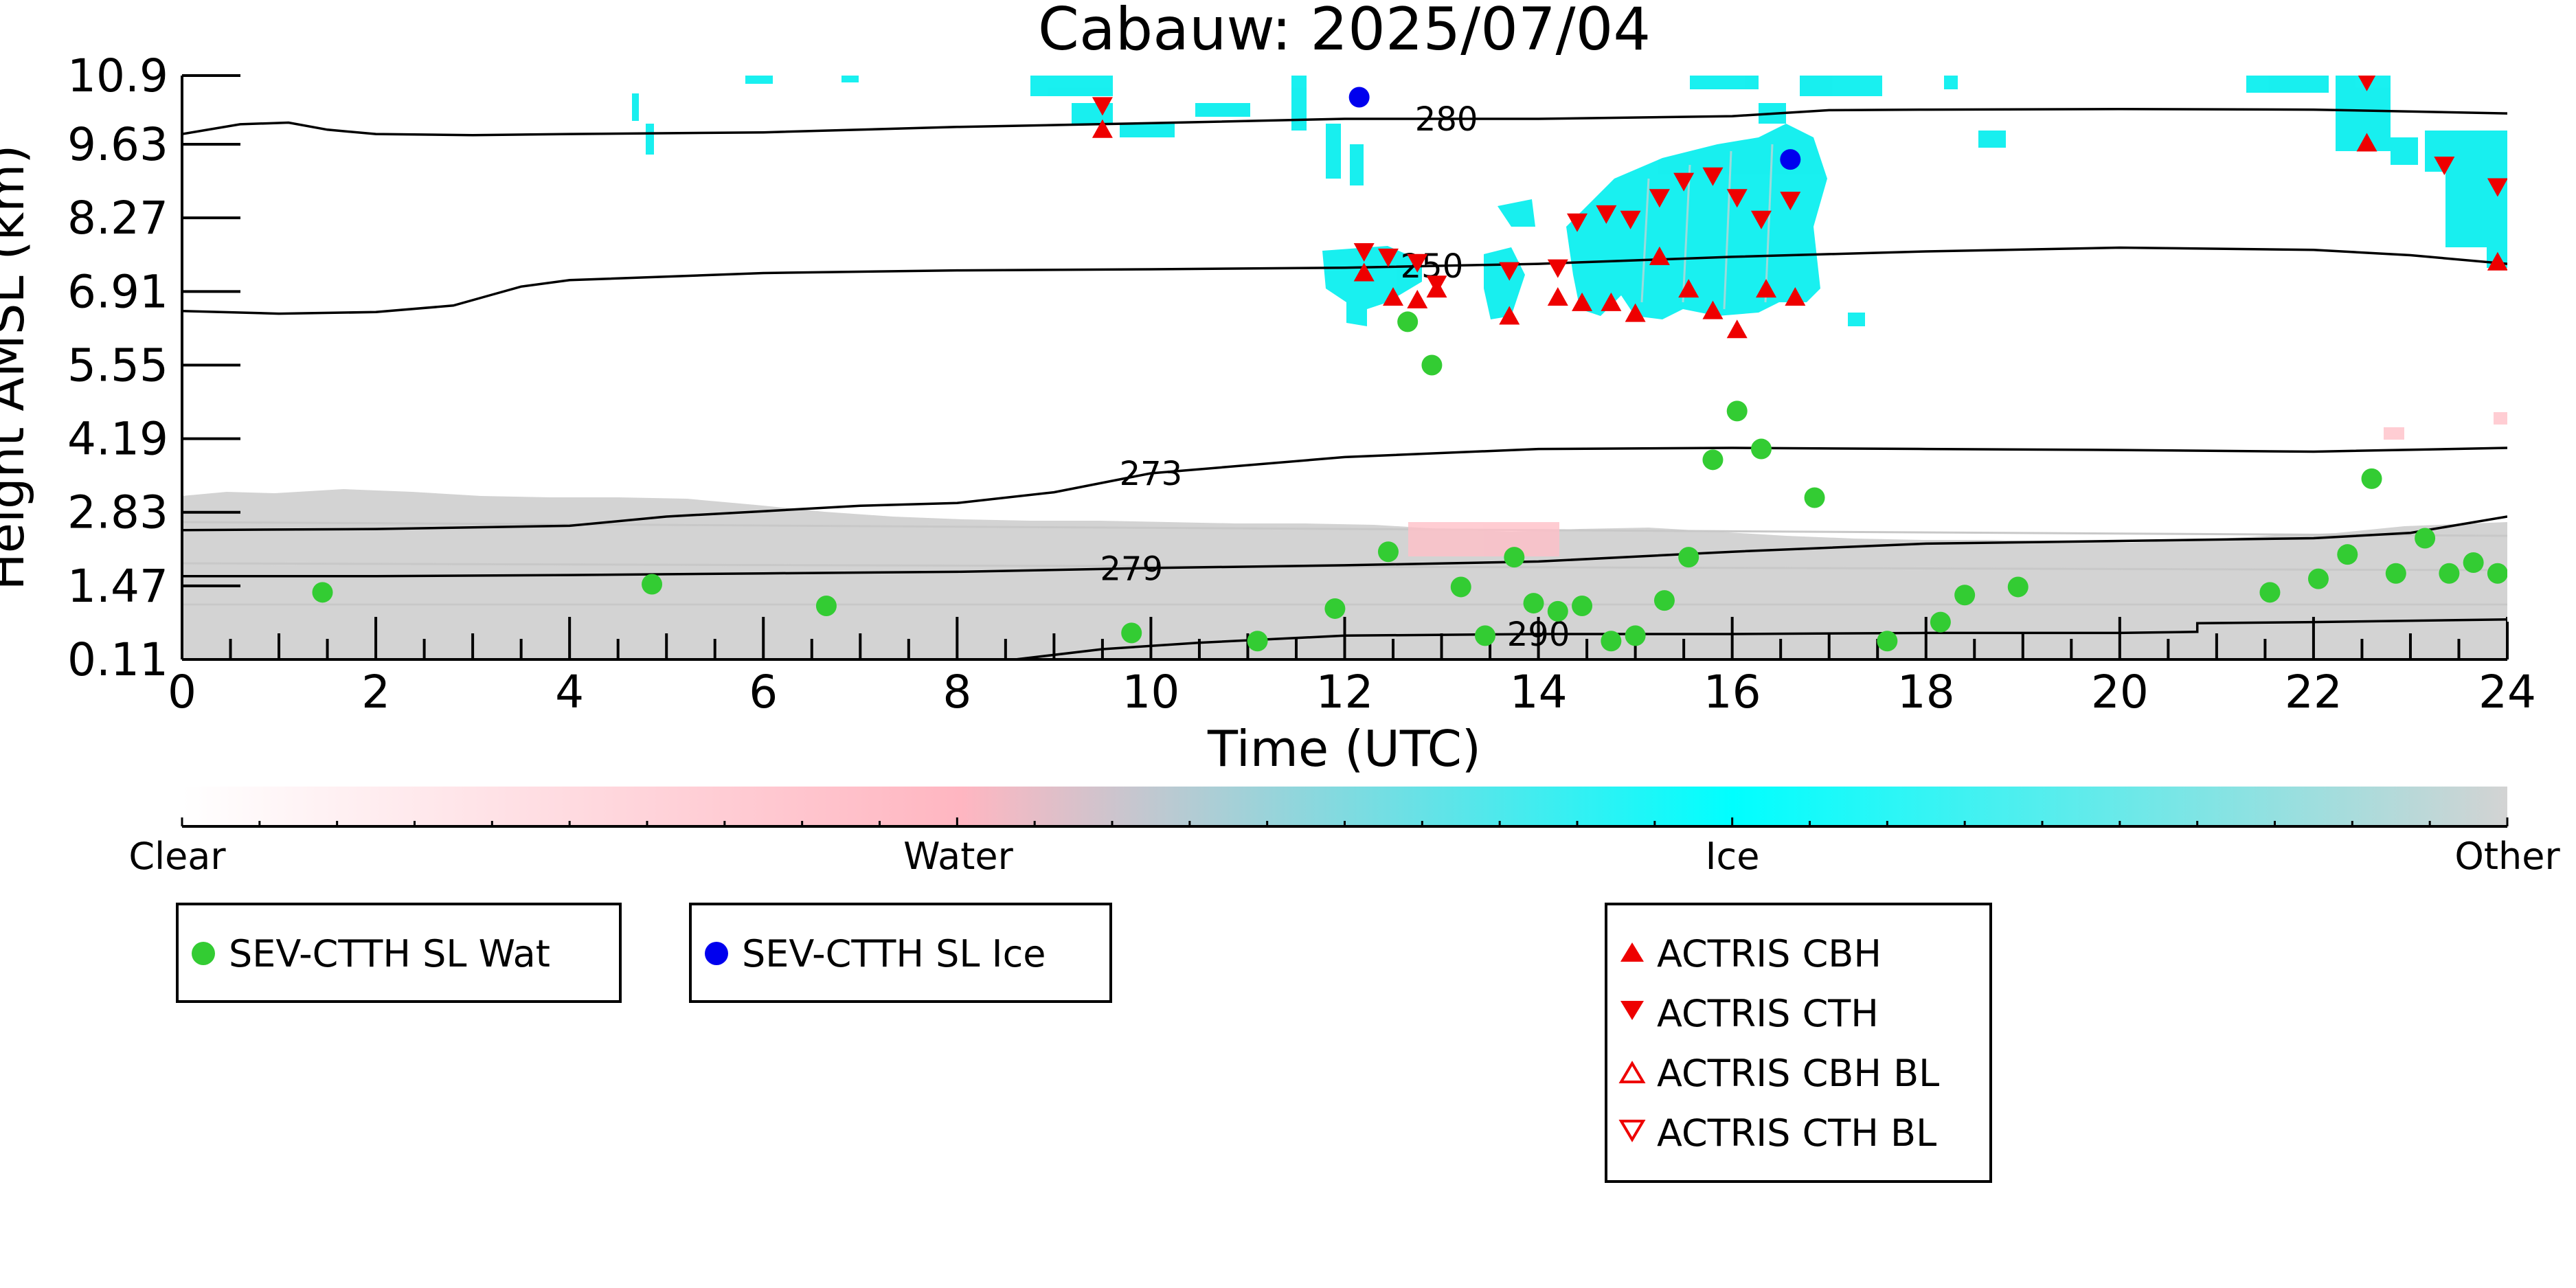 Image resolution: width=2576 pixels, height=1288 pixels. I want to click on x-tick-label: 12, so click(1345, 692).